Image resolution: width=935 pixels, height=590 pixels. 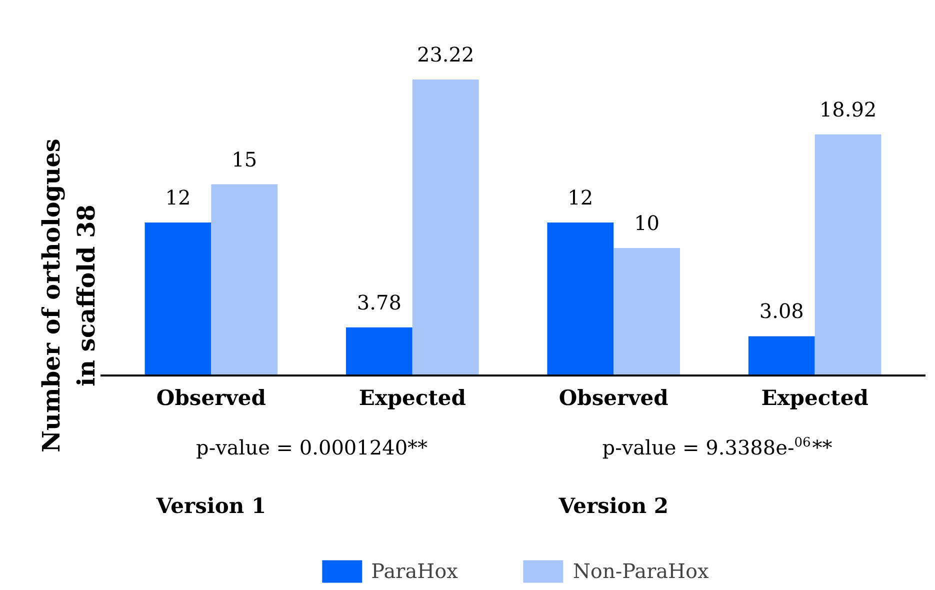 What do you see at coordinates (210, 505) in the screenshot?
I see `text: Version 1` at bounding box center [210, 505].